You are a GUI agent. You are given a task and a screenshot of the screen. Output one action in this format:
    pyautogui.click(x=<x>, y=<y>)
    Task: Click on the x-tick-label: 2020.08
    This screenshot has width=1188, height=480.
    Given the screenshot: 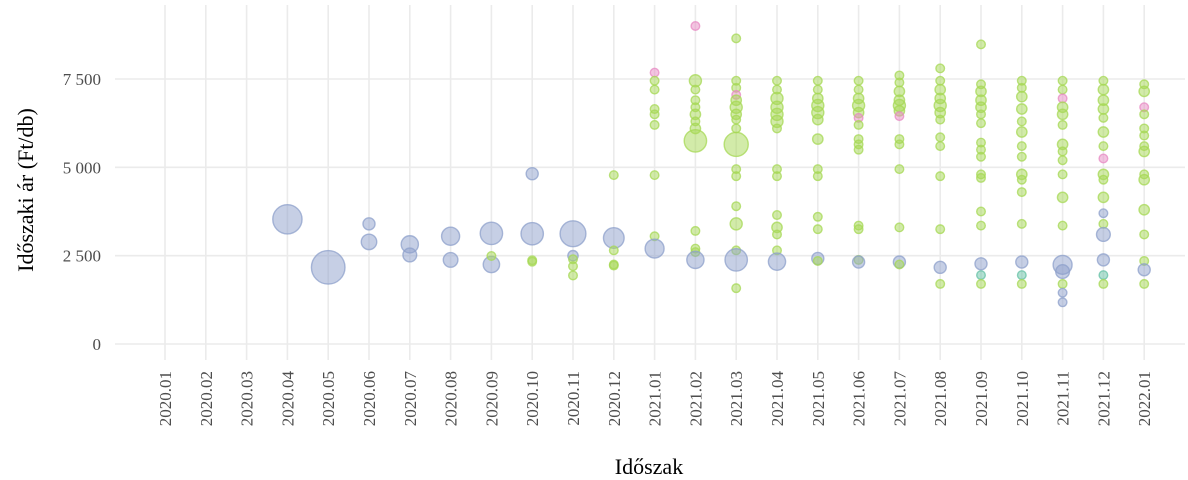 What is the action you would take?
    pyautogui.click(x=451, y=398)
    